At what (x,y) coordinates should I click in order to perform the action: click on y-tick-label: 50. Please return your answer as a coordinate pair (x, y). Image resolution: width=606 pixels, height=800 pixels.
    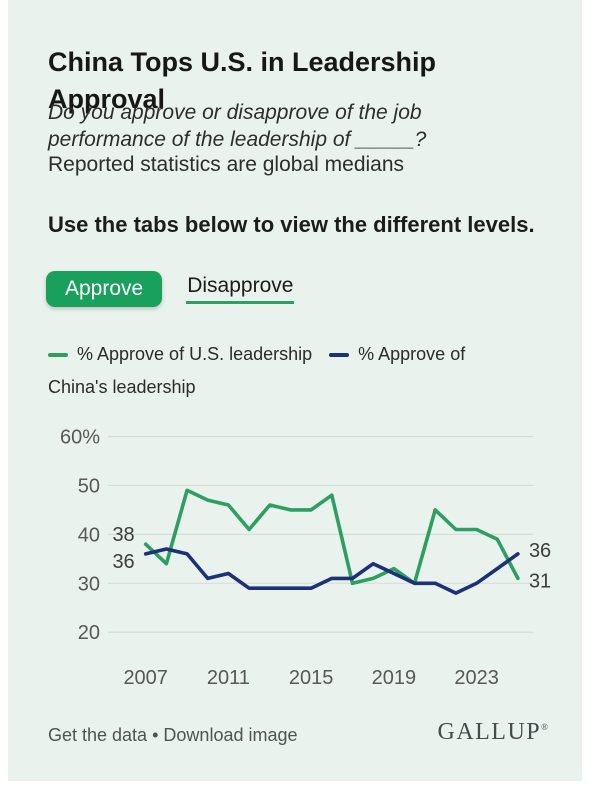
    Looking at the image, I should click on (89, 486).